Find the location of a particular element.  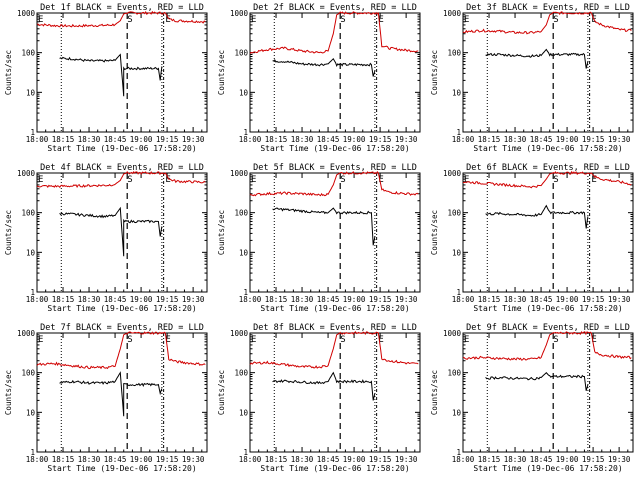

chart-title: Det 7f BLACK = Events, RED = LLD is located at coordinates (122, 328).